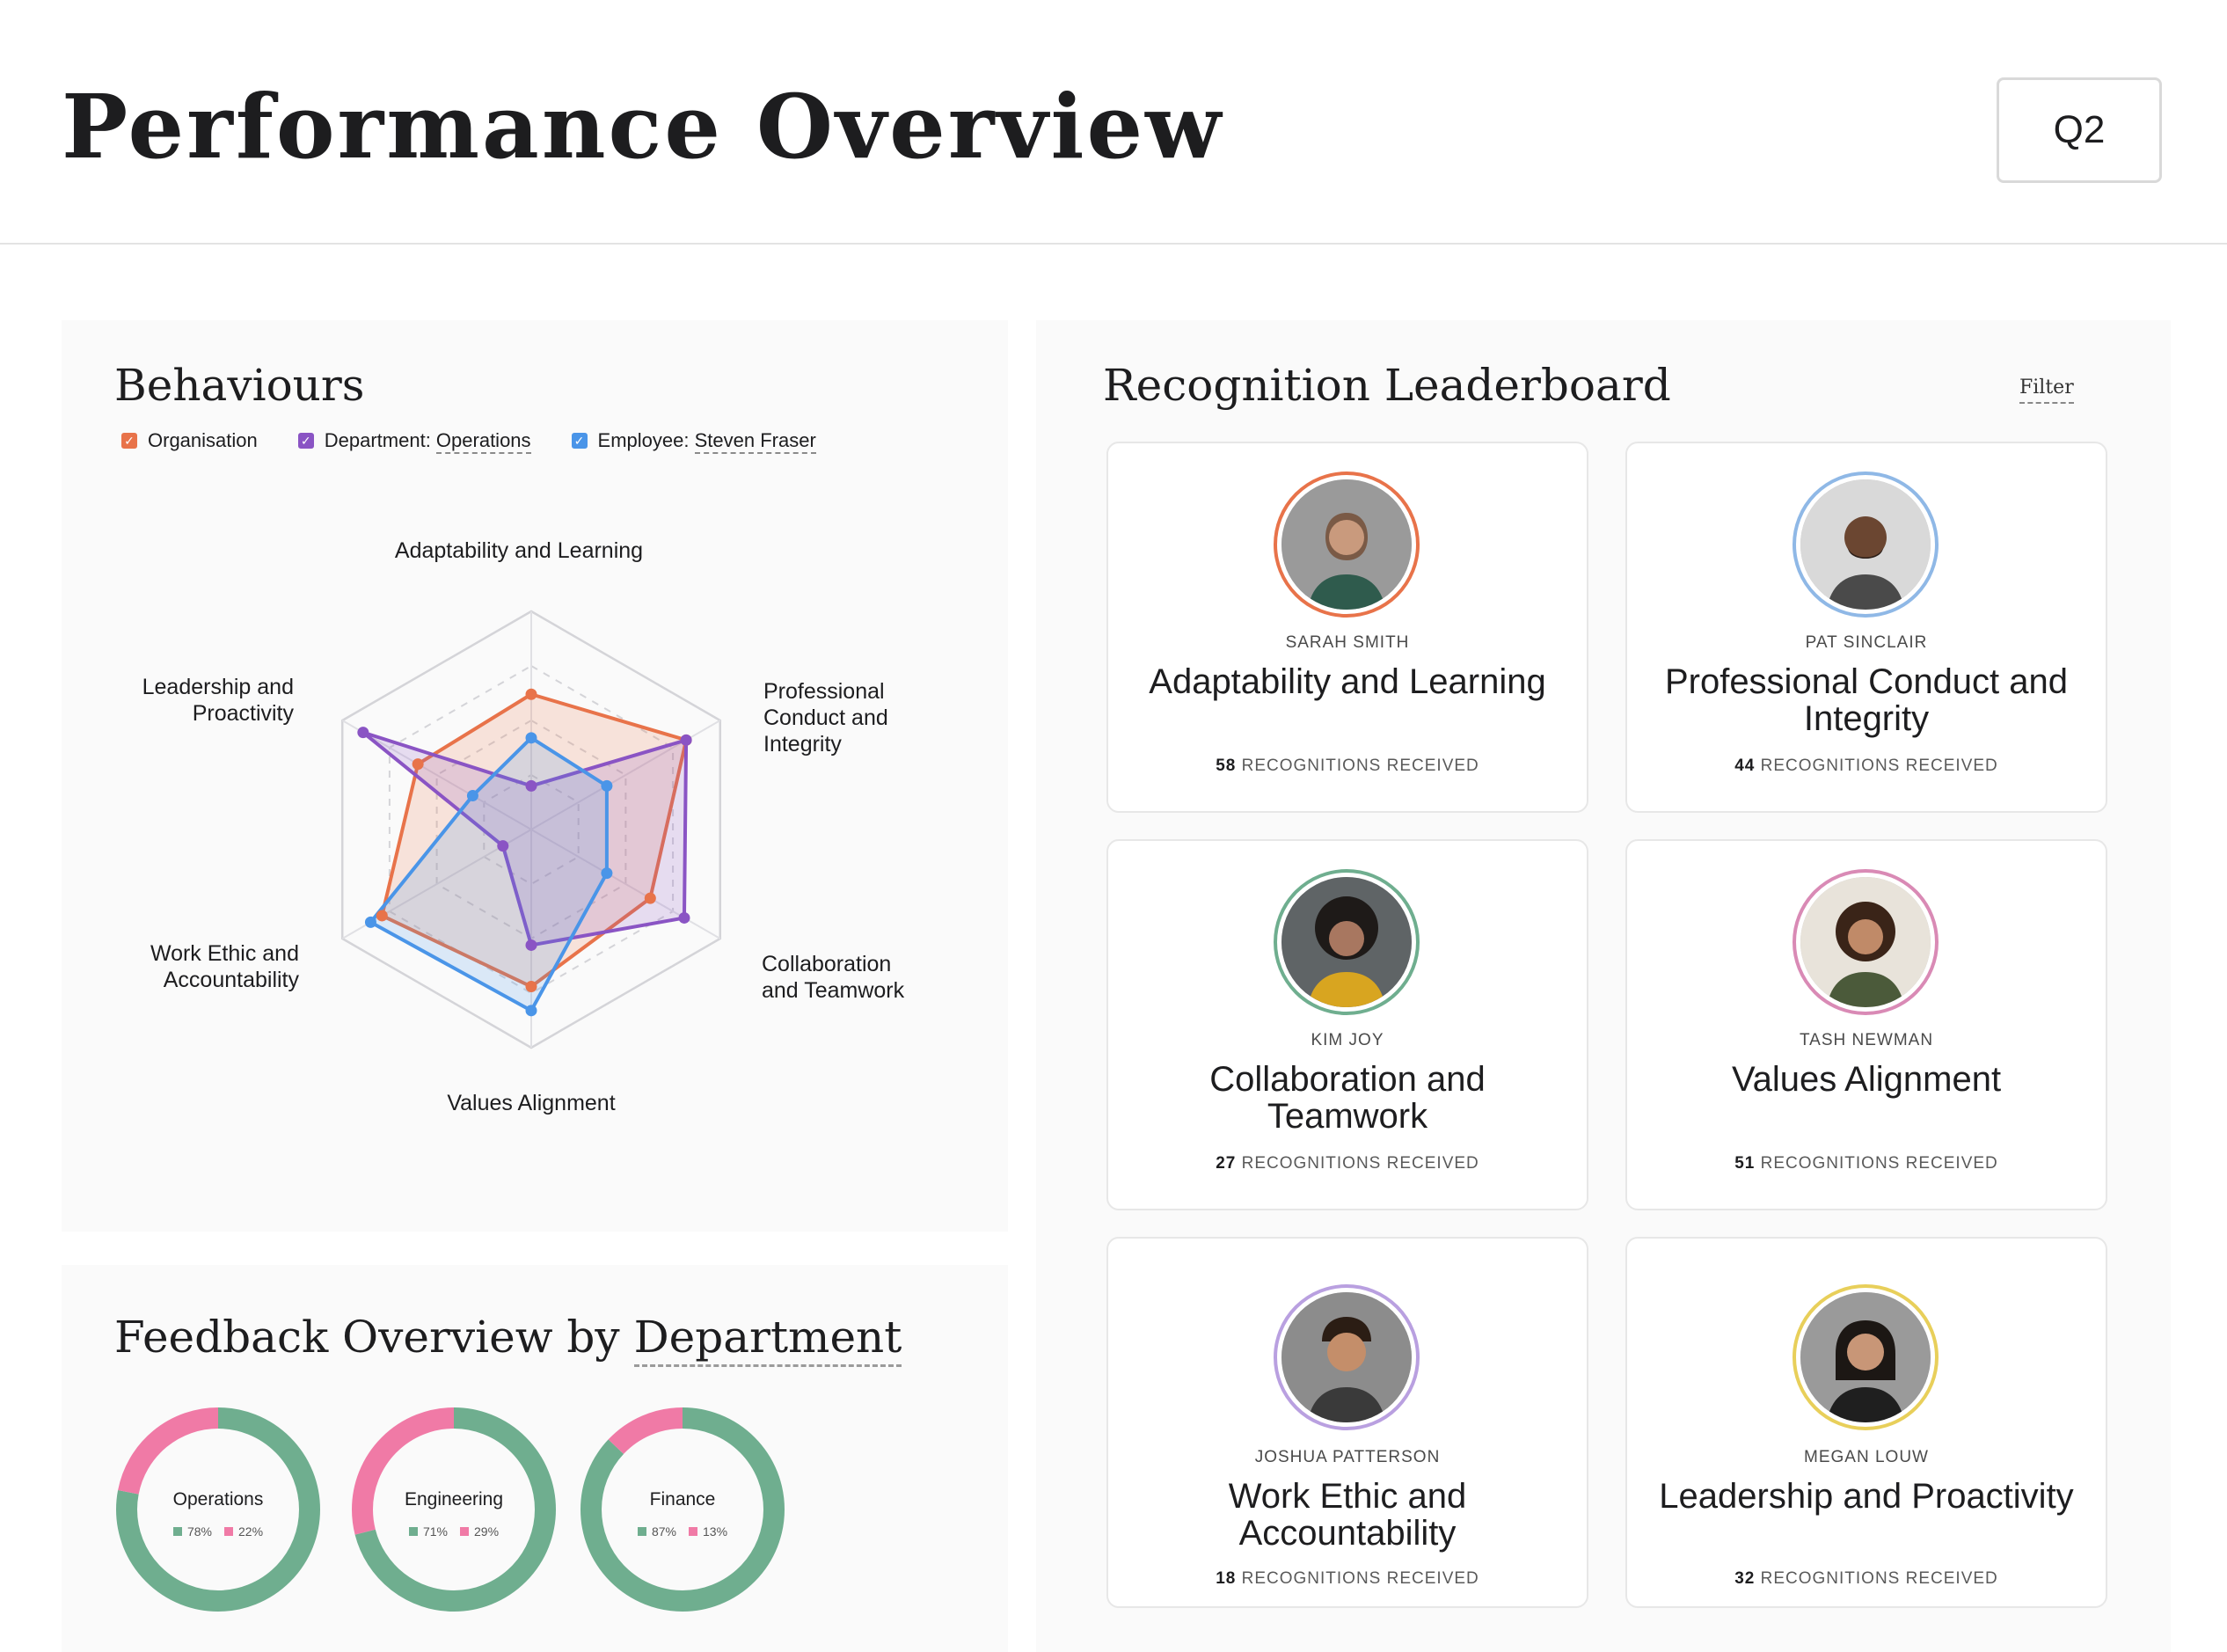 The width and height of the screenshot is (2227, 1652). I want to click on negative-value: 29%, so click(487, 1531).